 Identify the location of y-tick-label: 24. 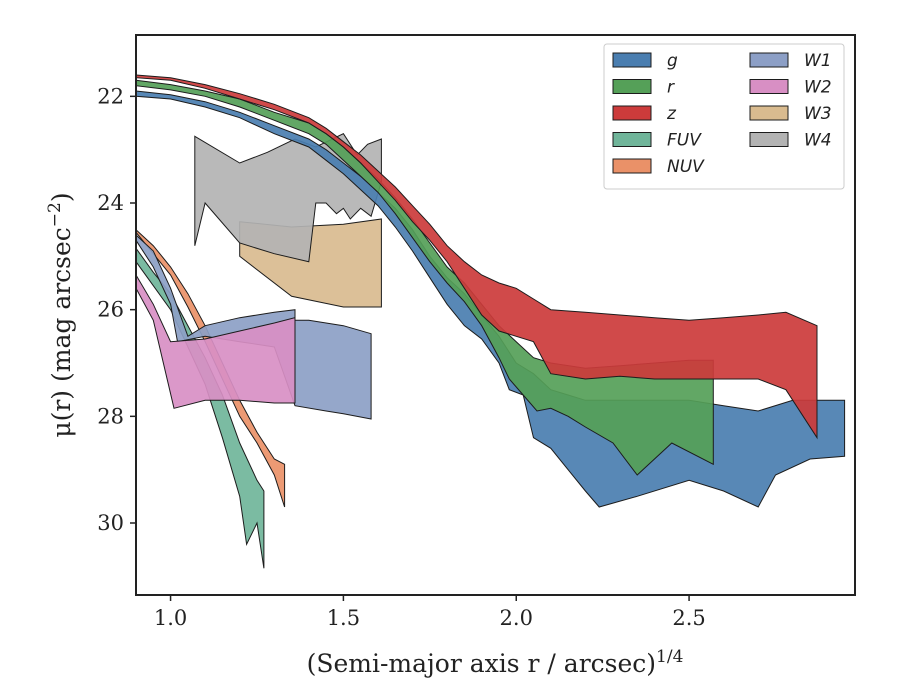
(110, 203).